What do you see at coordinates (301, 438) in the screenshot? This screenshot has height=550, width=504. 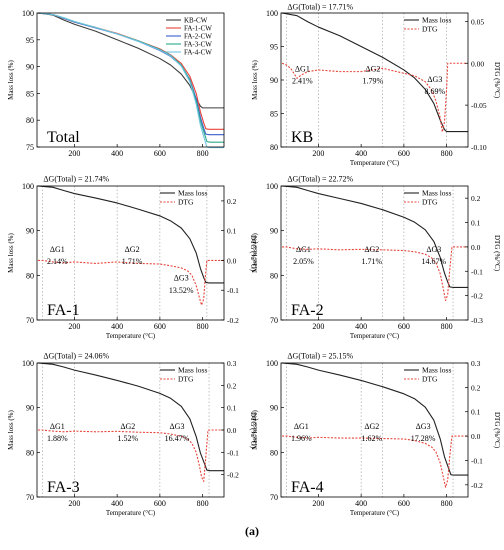 I see `annotation-text: 1.96%` at bounding box center [301, 438].